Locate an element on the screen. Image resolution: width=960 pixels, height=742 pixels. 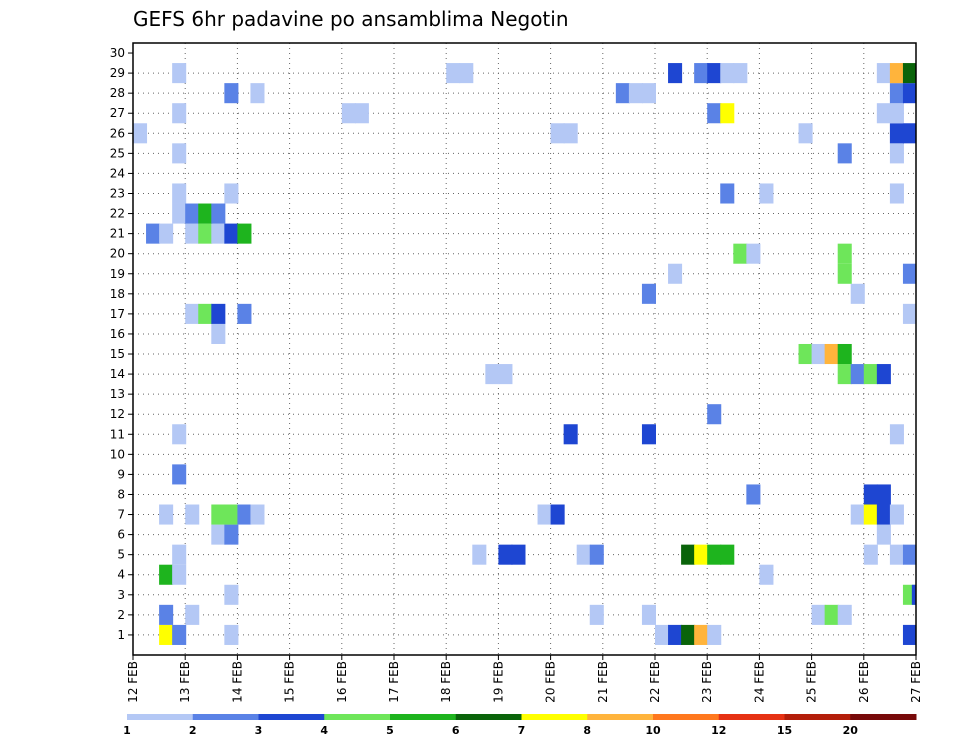
y-tick-label: 27 is located at coordinates (117, 113).